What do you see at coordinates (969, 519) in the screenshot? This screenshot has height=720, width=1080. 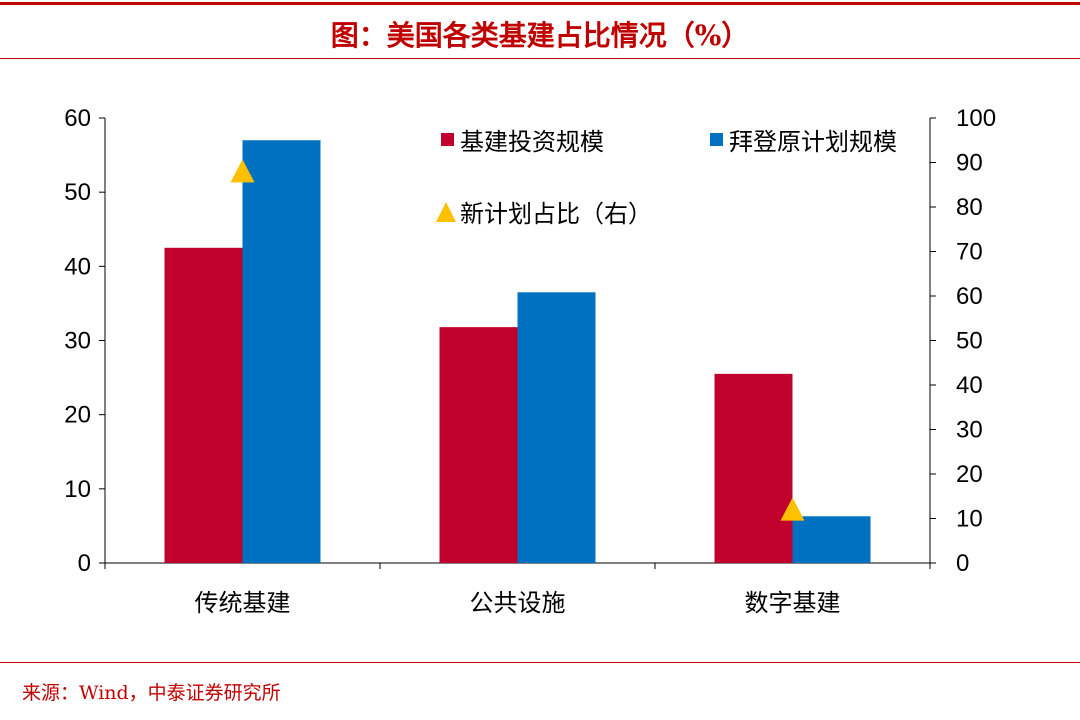 I see `y2-tick-label: 10` at bounding box center [969, 519].